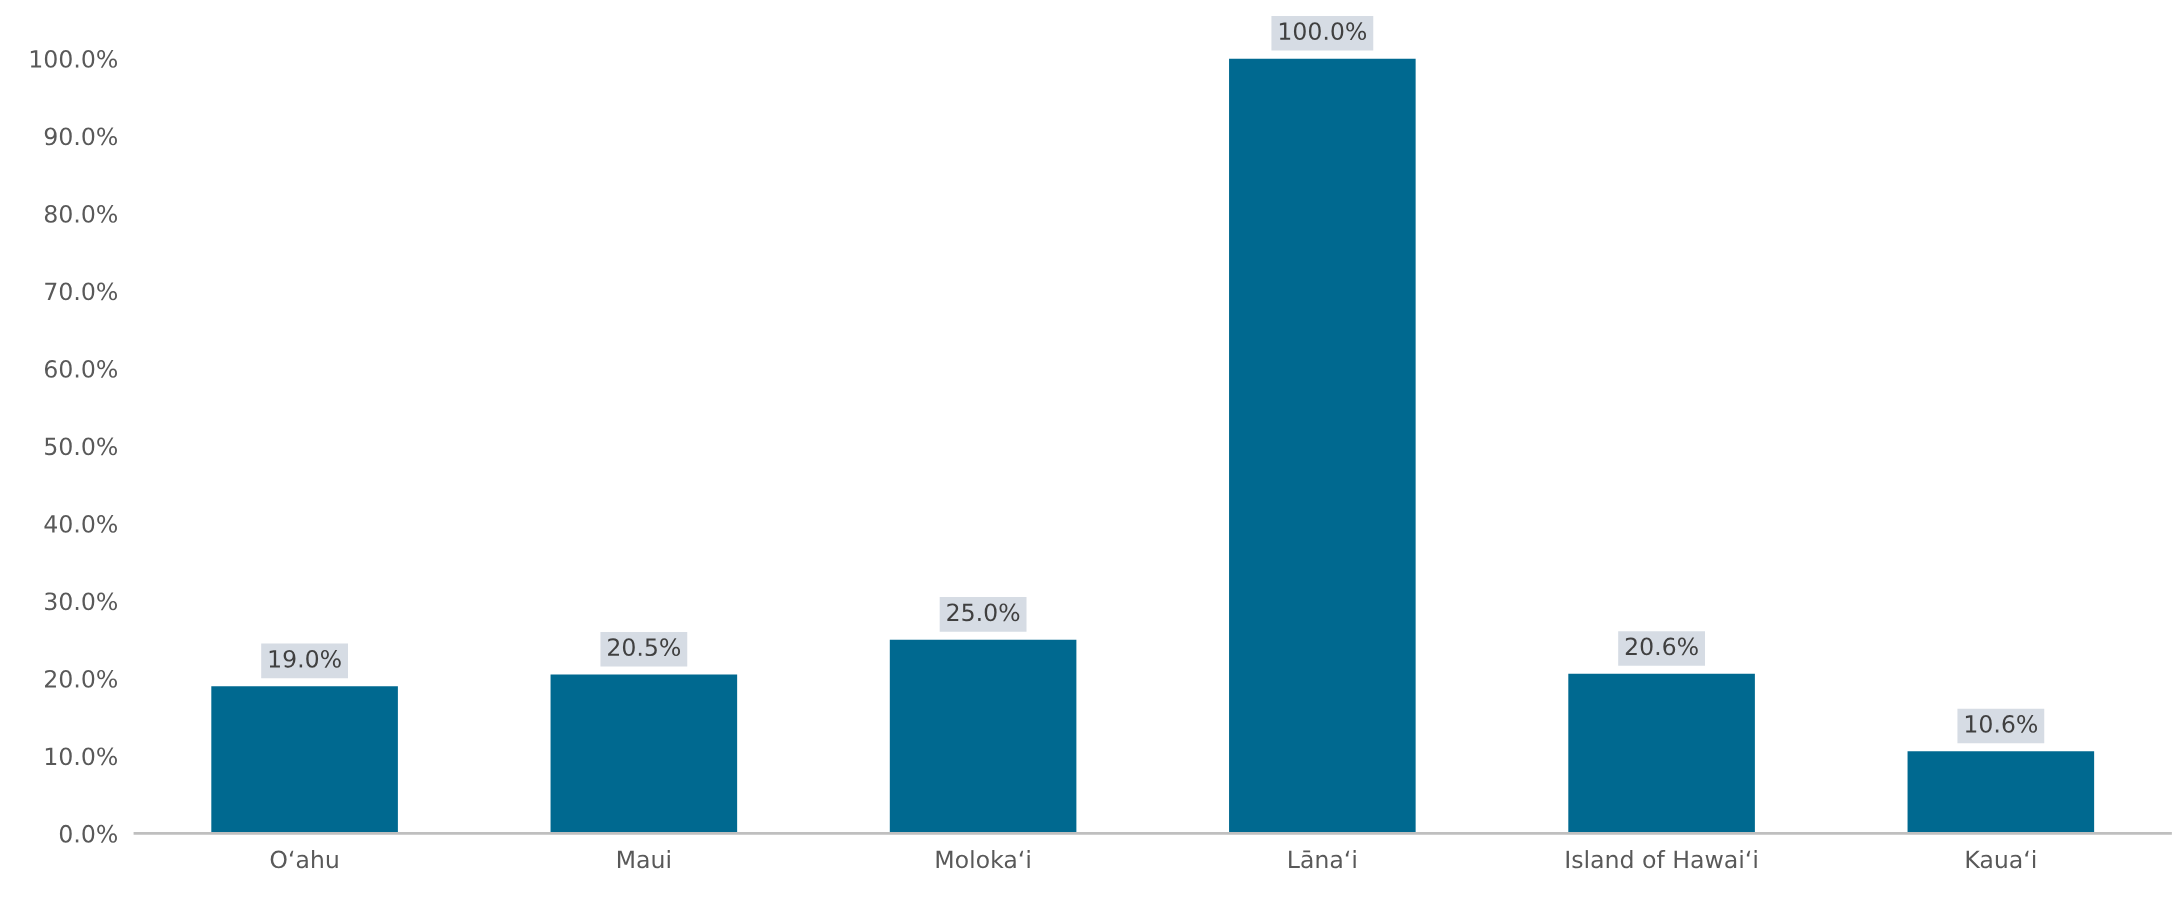 This screenshot has width=2177, height=901. What do you see at coordinates (88, 833) in the screenshot?
I see `y-tick-label: 0.0%` at bounding box center [88, 833].